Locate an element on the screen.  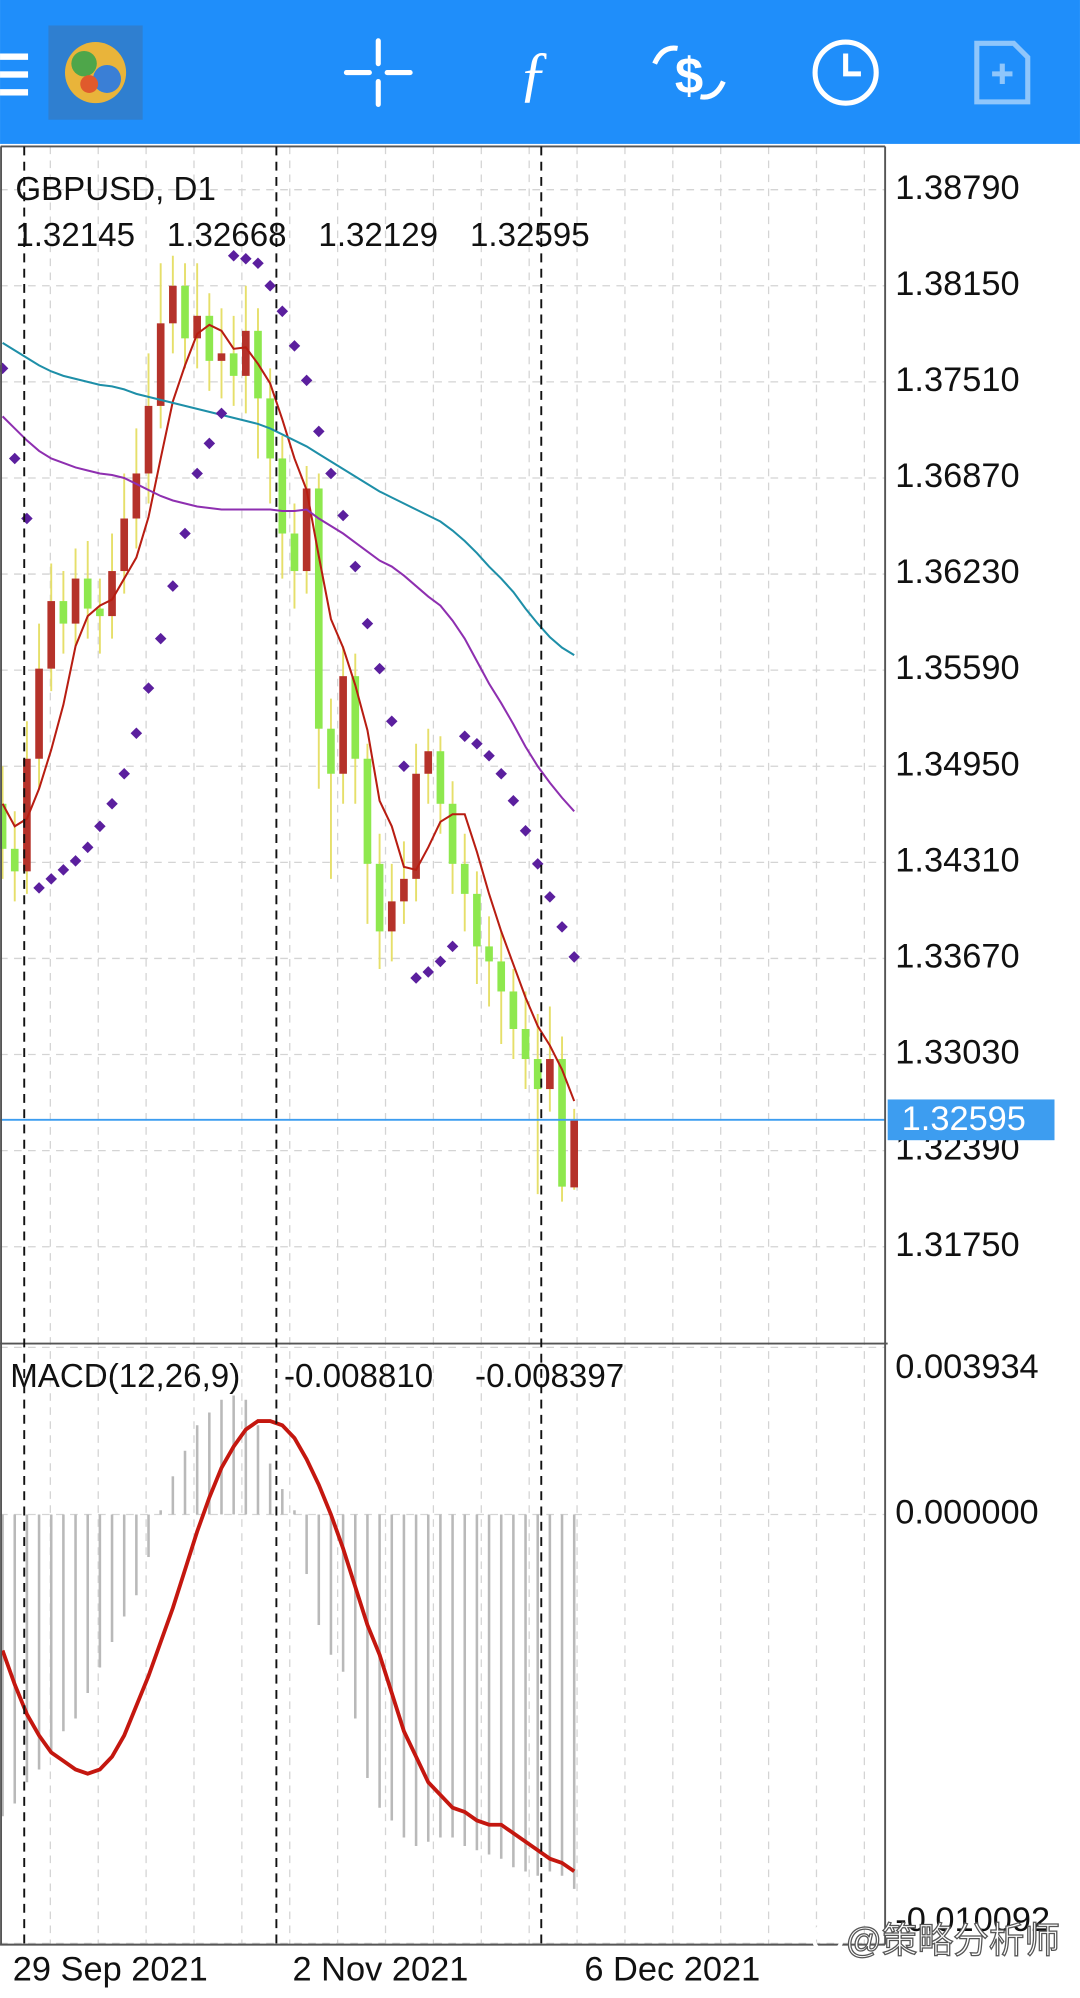
y-tick-label: 1.38150 is located at coordinates (957, 284).